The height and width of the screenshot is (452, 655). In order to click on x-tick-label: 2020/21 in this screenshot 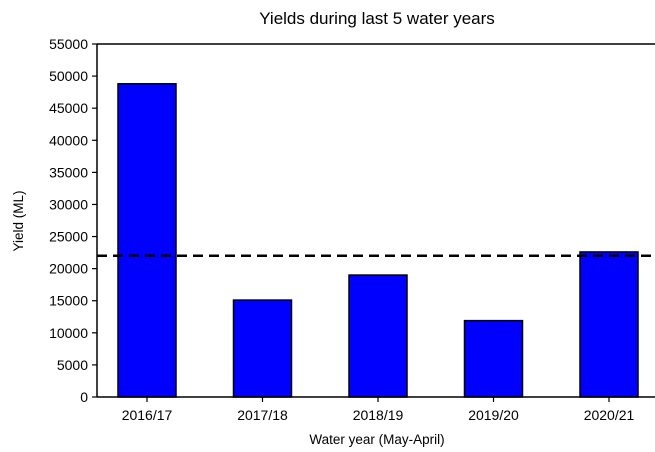, I will do `click(609, 415)`.